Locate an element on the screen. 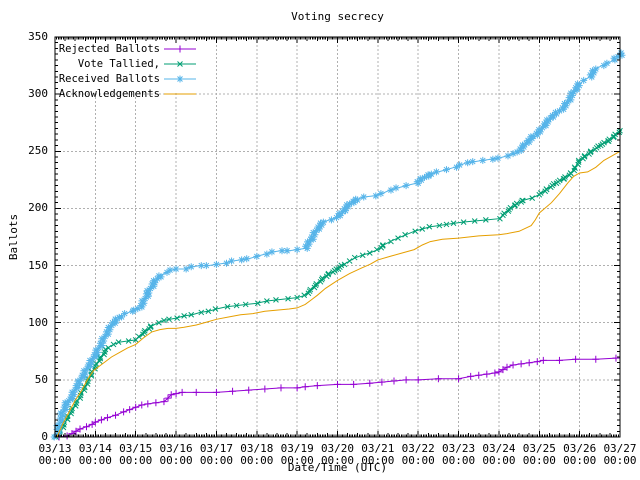 Image resolution: width=640 pixels, height=480 pixels. x-tick-date-label: 03/19 is located at coordinates (297, 448).